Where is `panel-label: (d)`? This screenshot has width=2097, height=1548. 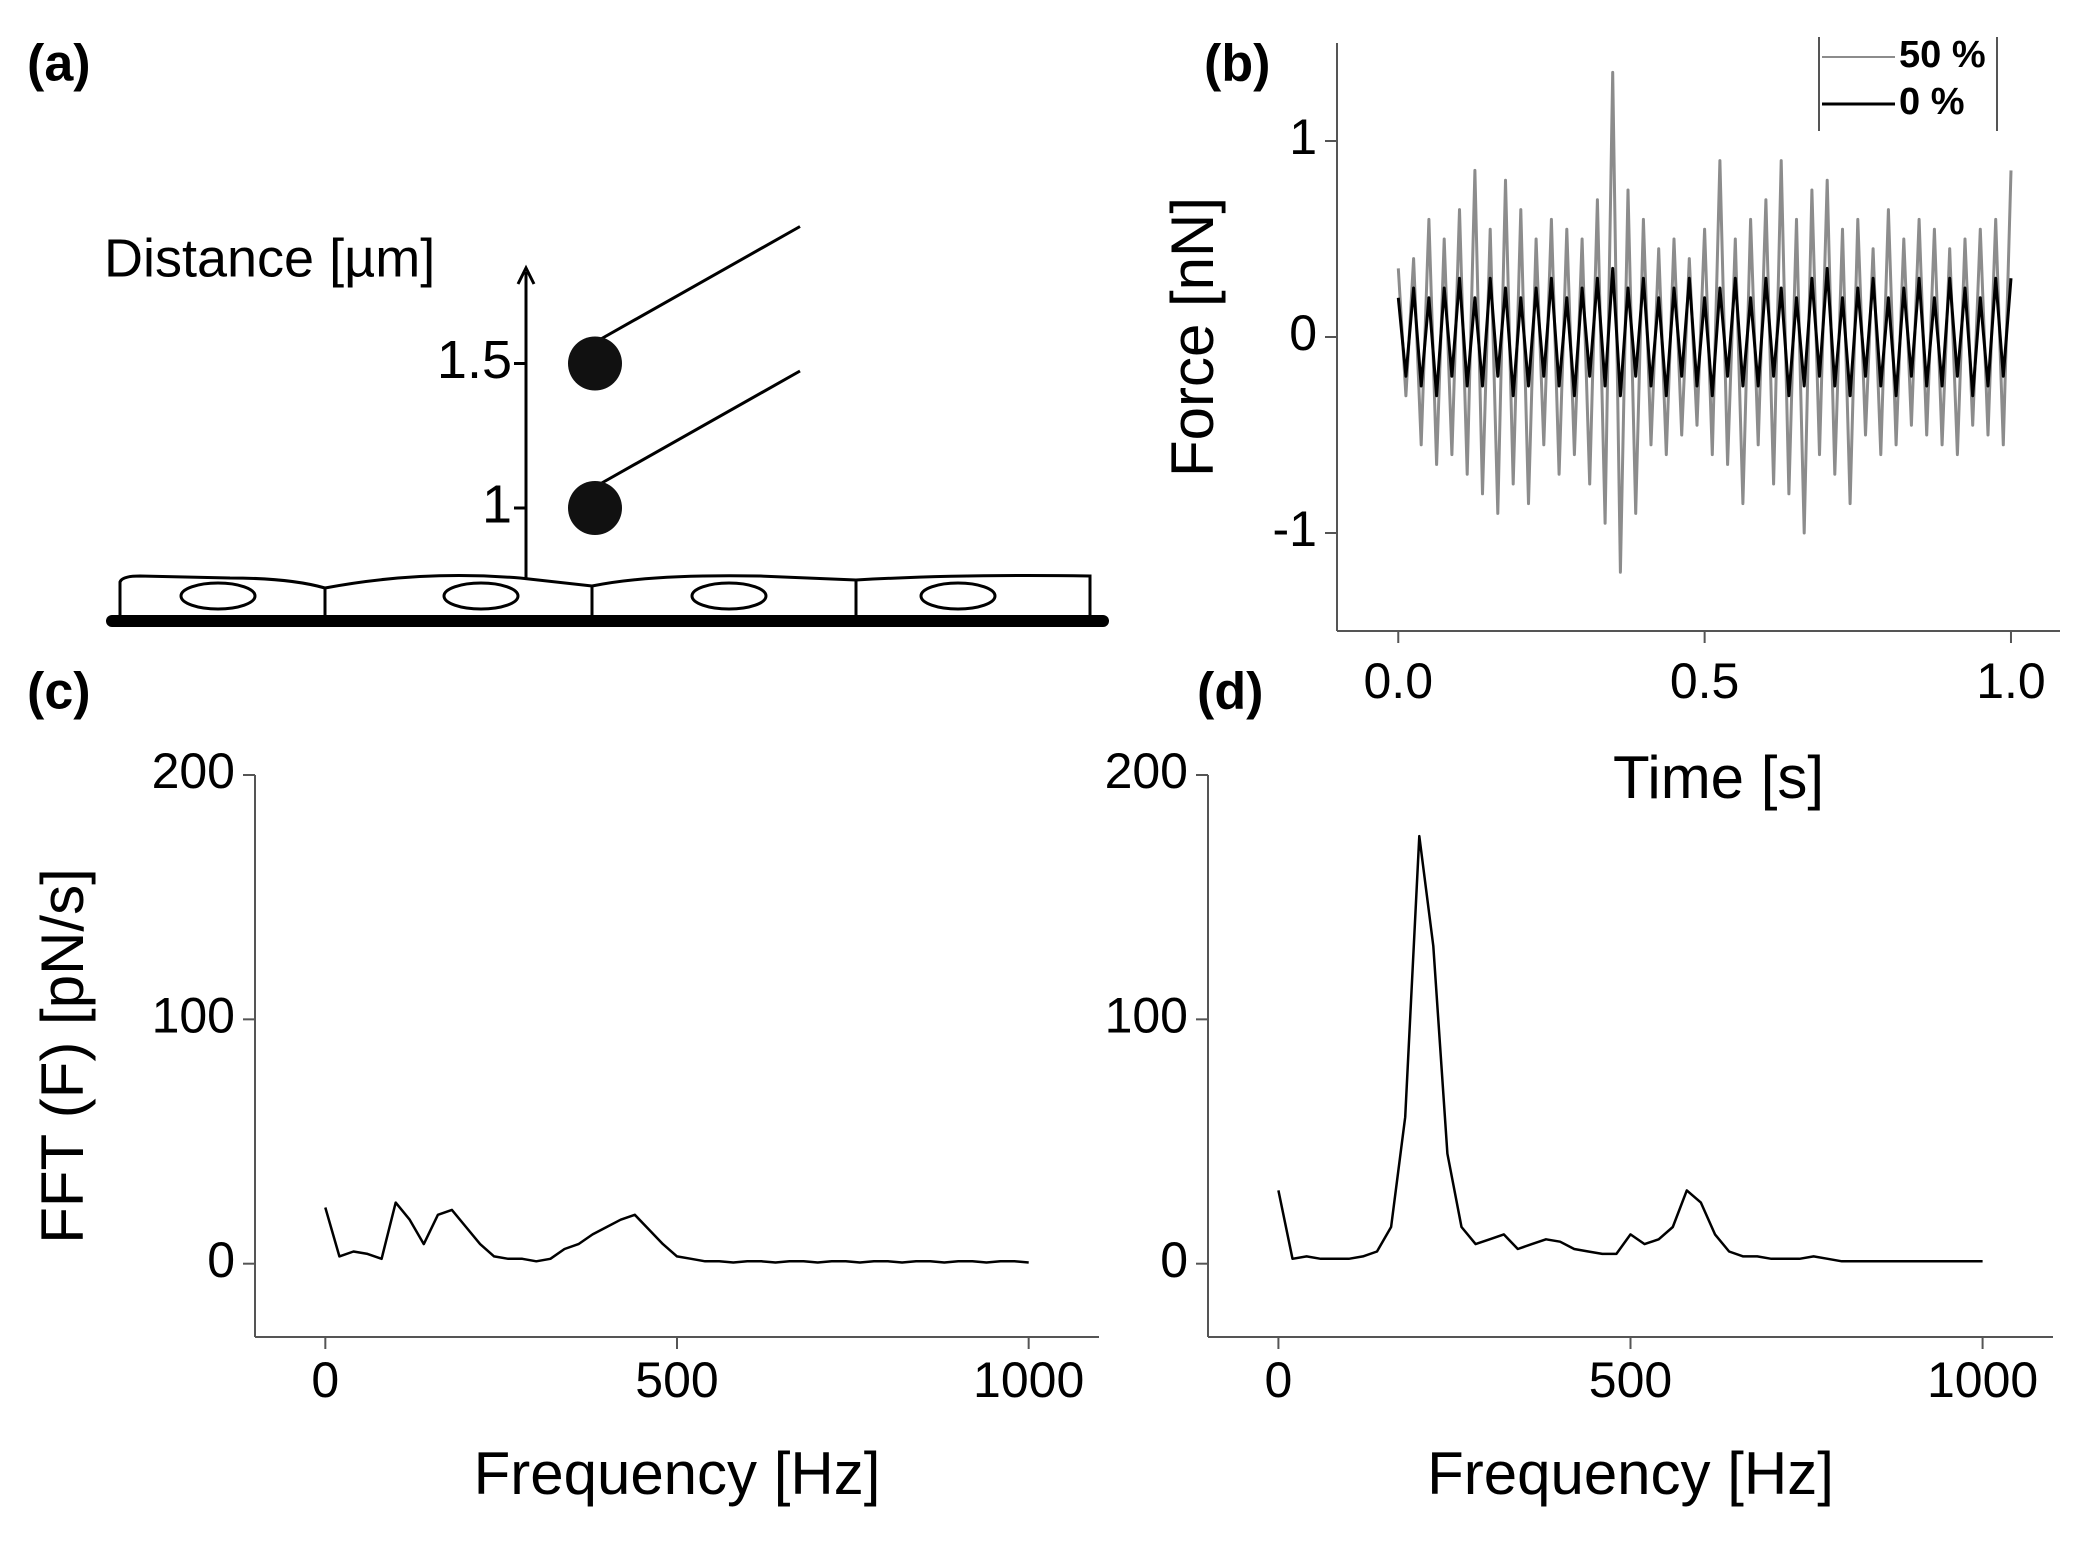 panel-label: (d) is located at coordinates (1230, 692).